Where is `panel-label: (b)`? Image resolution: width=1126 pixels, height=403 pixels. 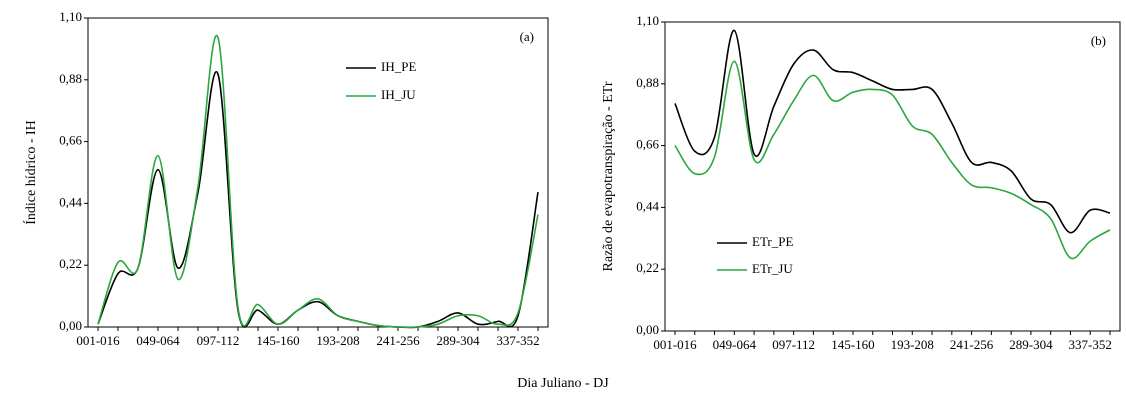
panel-label: (b) is located at coordinates (1098, 40).